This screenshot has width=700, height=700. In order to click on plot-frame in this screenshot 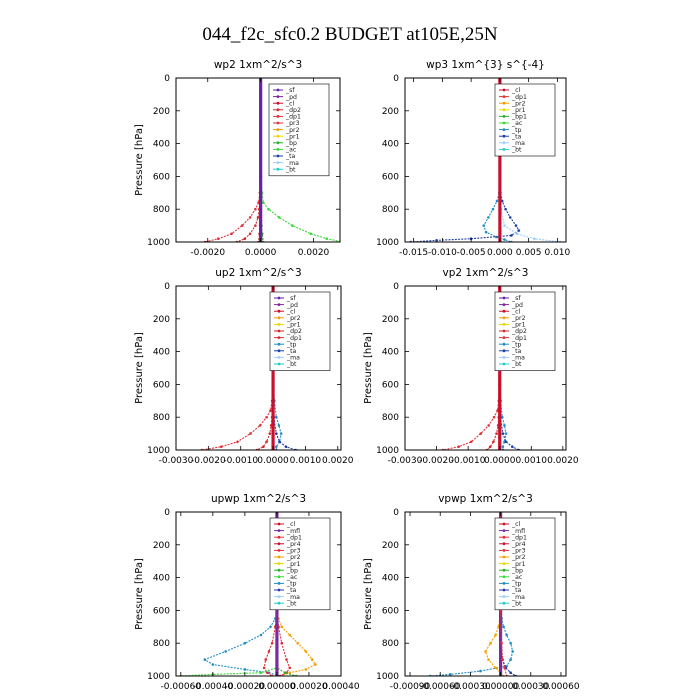, I will do `click(485, 160)`.